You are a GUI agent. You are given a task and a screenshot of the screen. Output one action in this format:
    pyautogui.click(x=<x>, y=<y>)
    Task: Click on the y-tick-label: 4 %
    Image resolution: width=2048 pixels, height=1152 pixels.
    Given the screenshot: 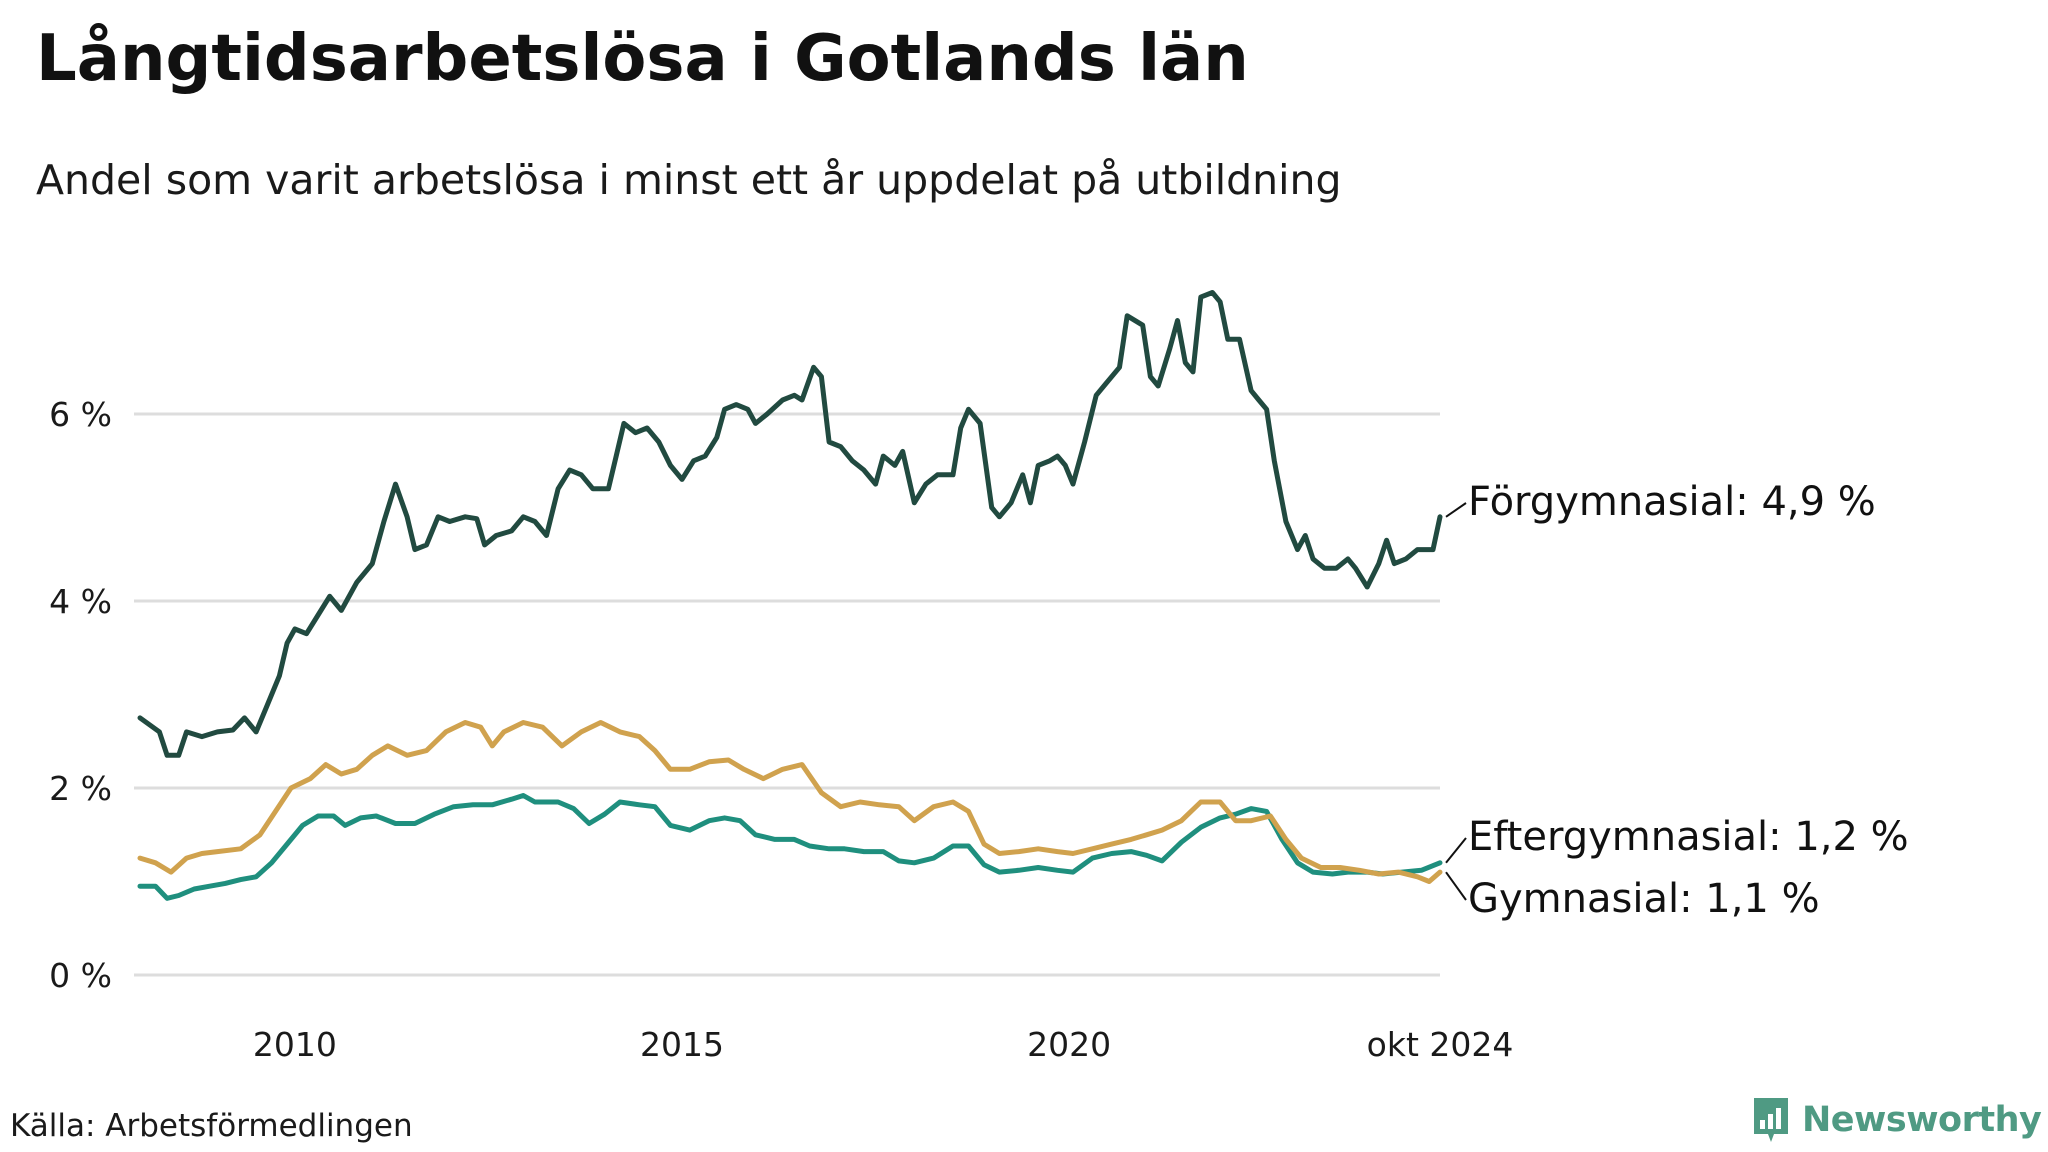 What is the action you would take?
    pyautogui.click(x=80, y=601)
    